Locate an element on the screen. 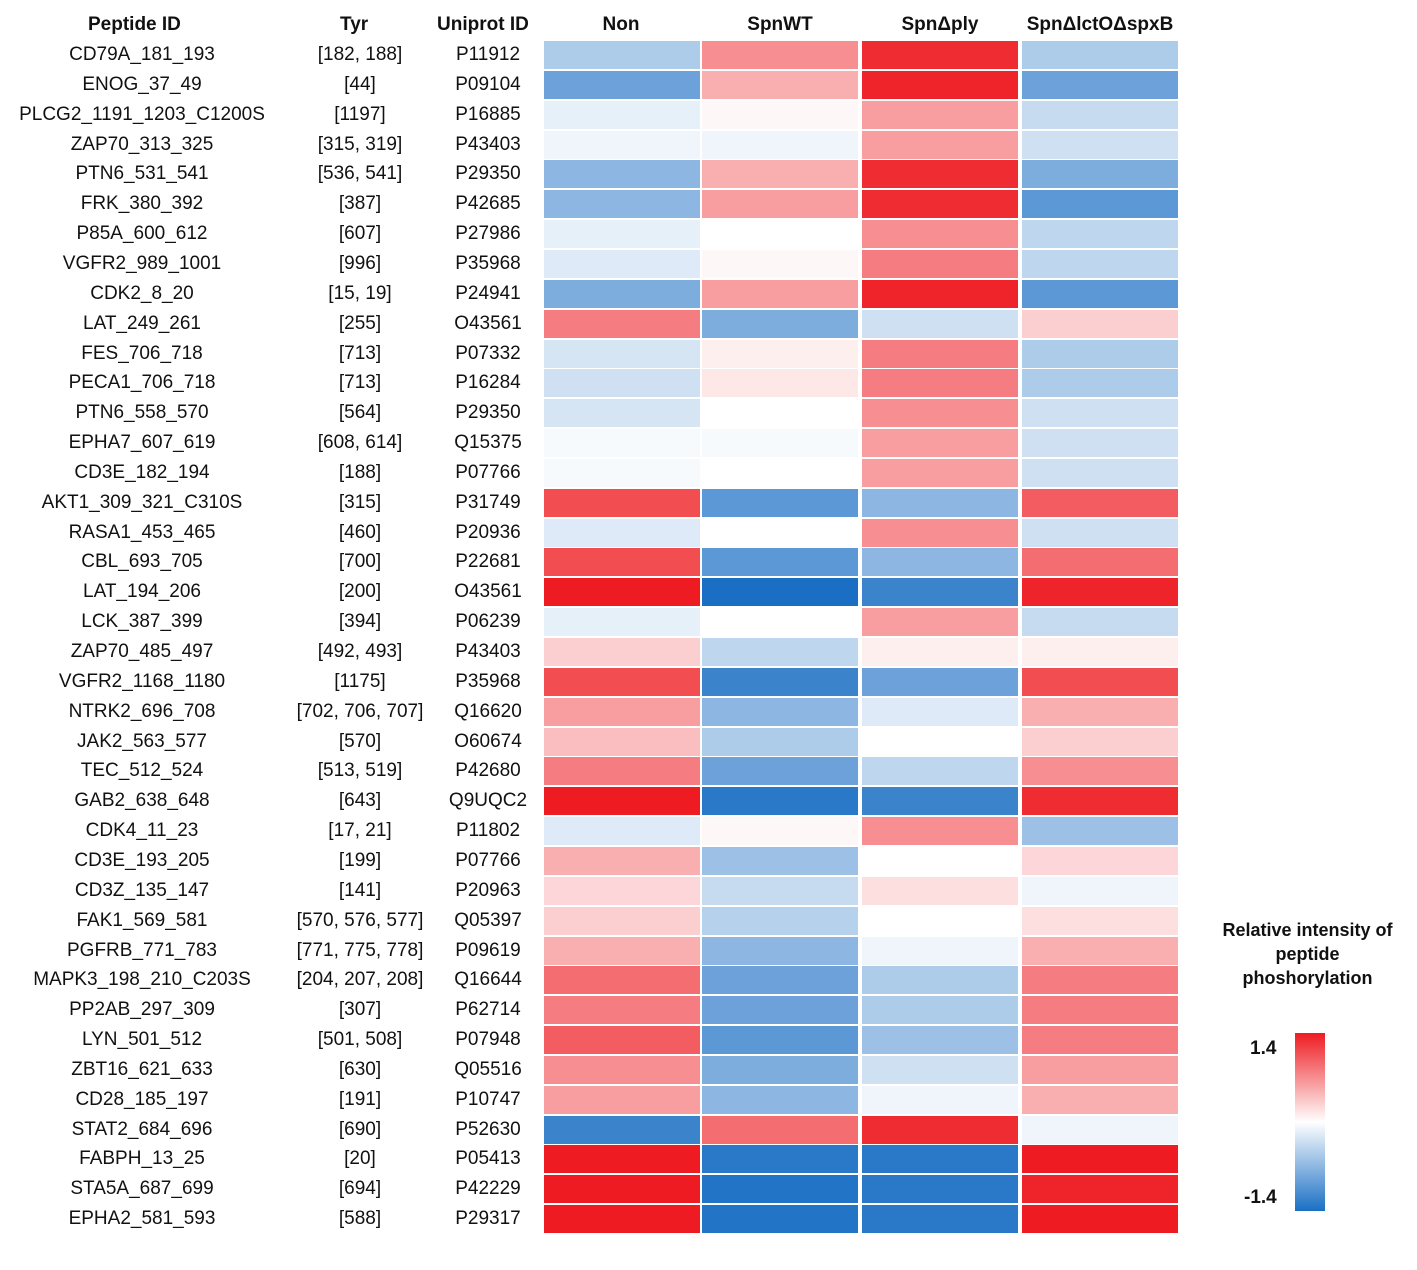 The image size is (1417, 1270). column-header: SpnΔply is located at coordinates (940, 24).